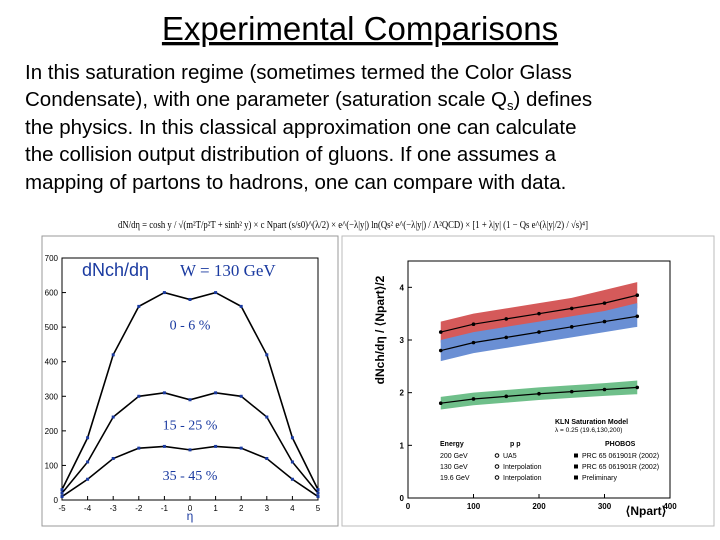 Image resolution: width=720 pixels, height=540 pixels. What do you see at coordinates (52, 293) in the screenshot?
I see `y-tick-label: 600` at bounding box center [52, 293].